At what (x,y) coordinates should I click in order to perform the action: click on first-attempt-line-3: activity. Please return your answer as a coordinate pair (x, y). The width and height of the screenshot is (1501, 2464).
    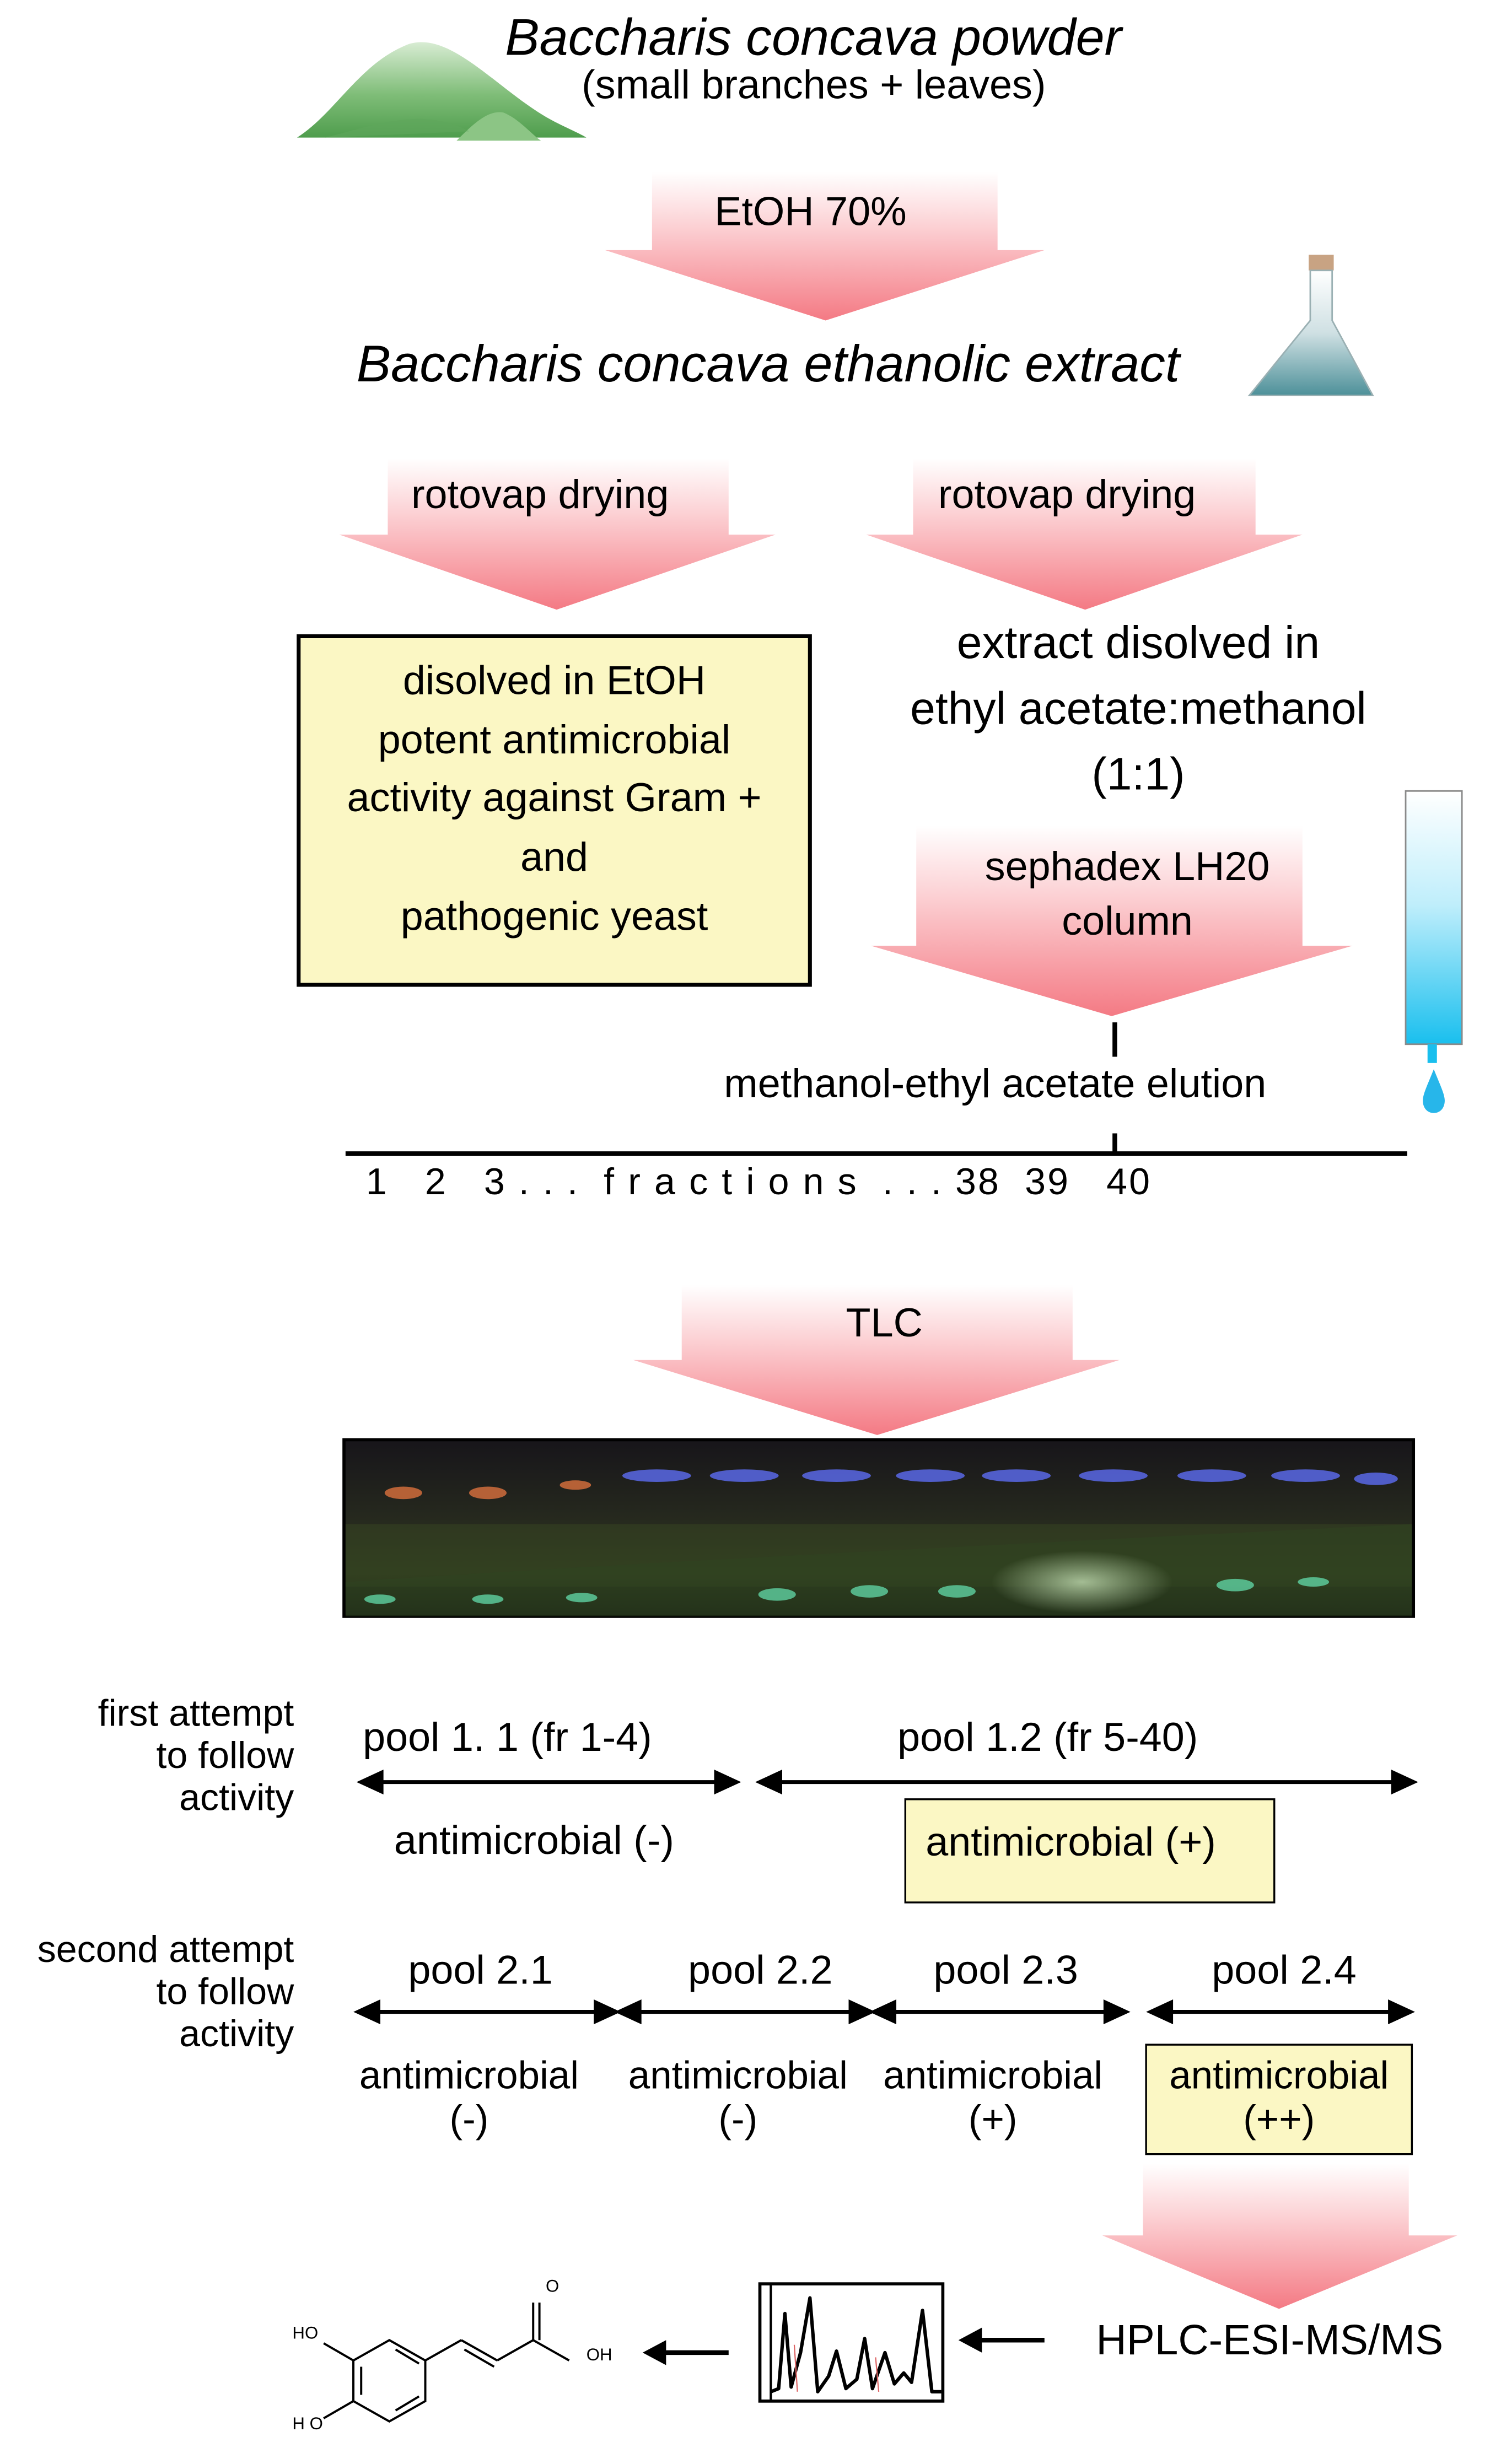
    Looking at the image, I should click on (237, 1798).